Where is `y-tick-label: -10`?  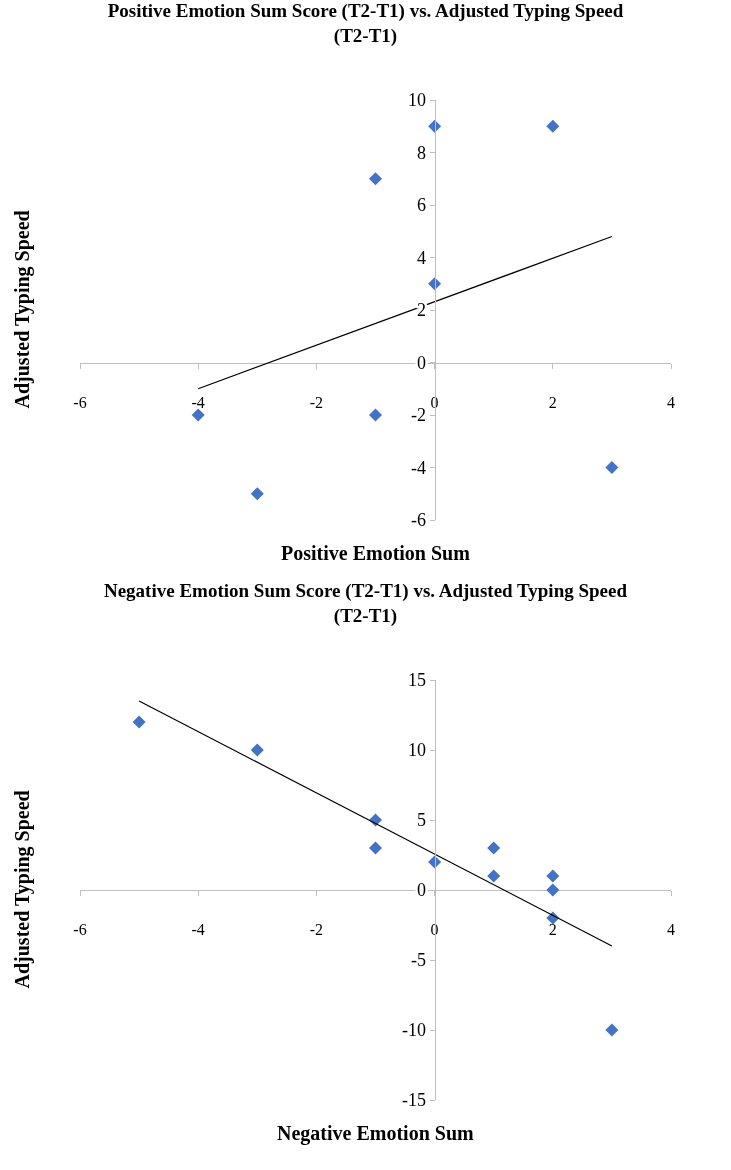 y-tick-label: -10 is located at coordinates (414, 1030).